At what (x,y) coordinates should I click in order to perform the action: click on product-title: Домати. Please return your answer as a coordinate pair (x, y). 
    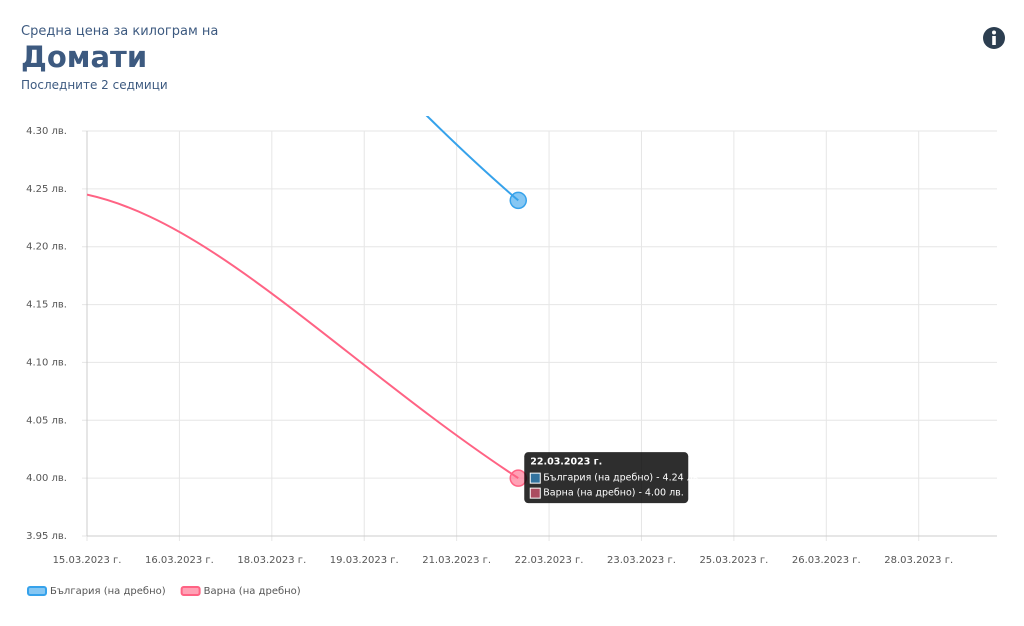
    Looking at the image, I should click on (84, 57).